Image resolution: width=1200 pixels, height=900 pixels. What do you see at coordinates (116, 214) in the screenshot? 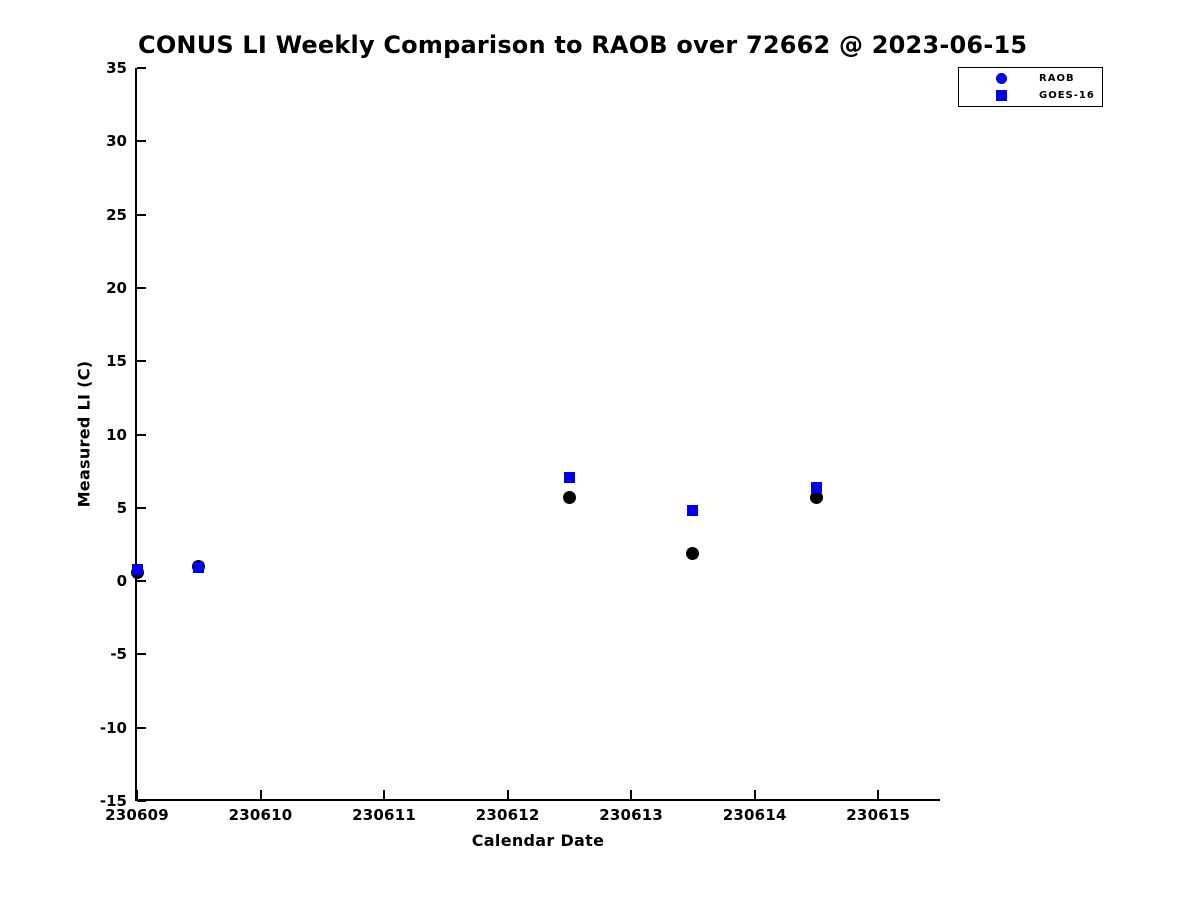
I see `y-tick-label: 25` at bounding box center [116, 214].